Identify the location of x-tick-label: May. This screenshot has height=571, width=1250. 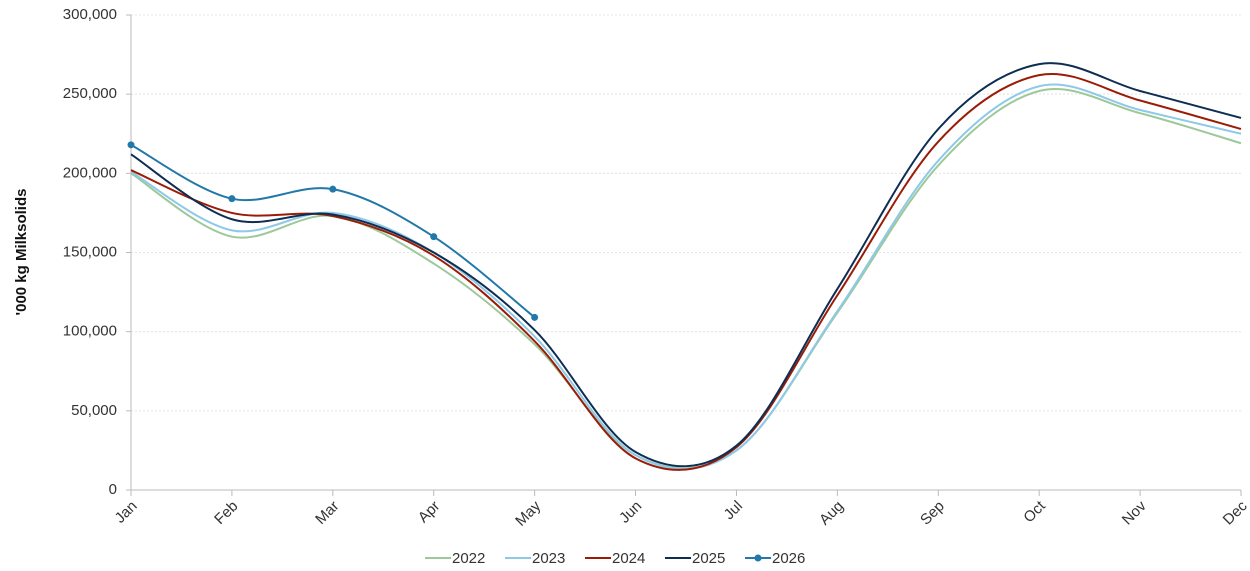
(528, 513).